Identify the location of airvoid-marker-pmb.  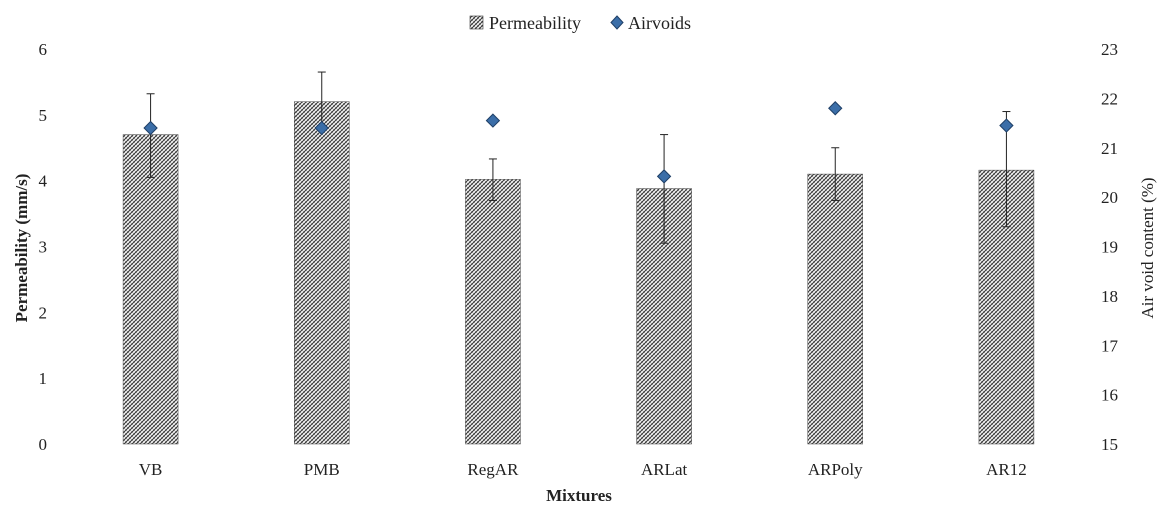
(321, 128).